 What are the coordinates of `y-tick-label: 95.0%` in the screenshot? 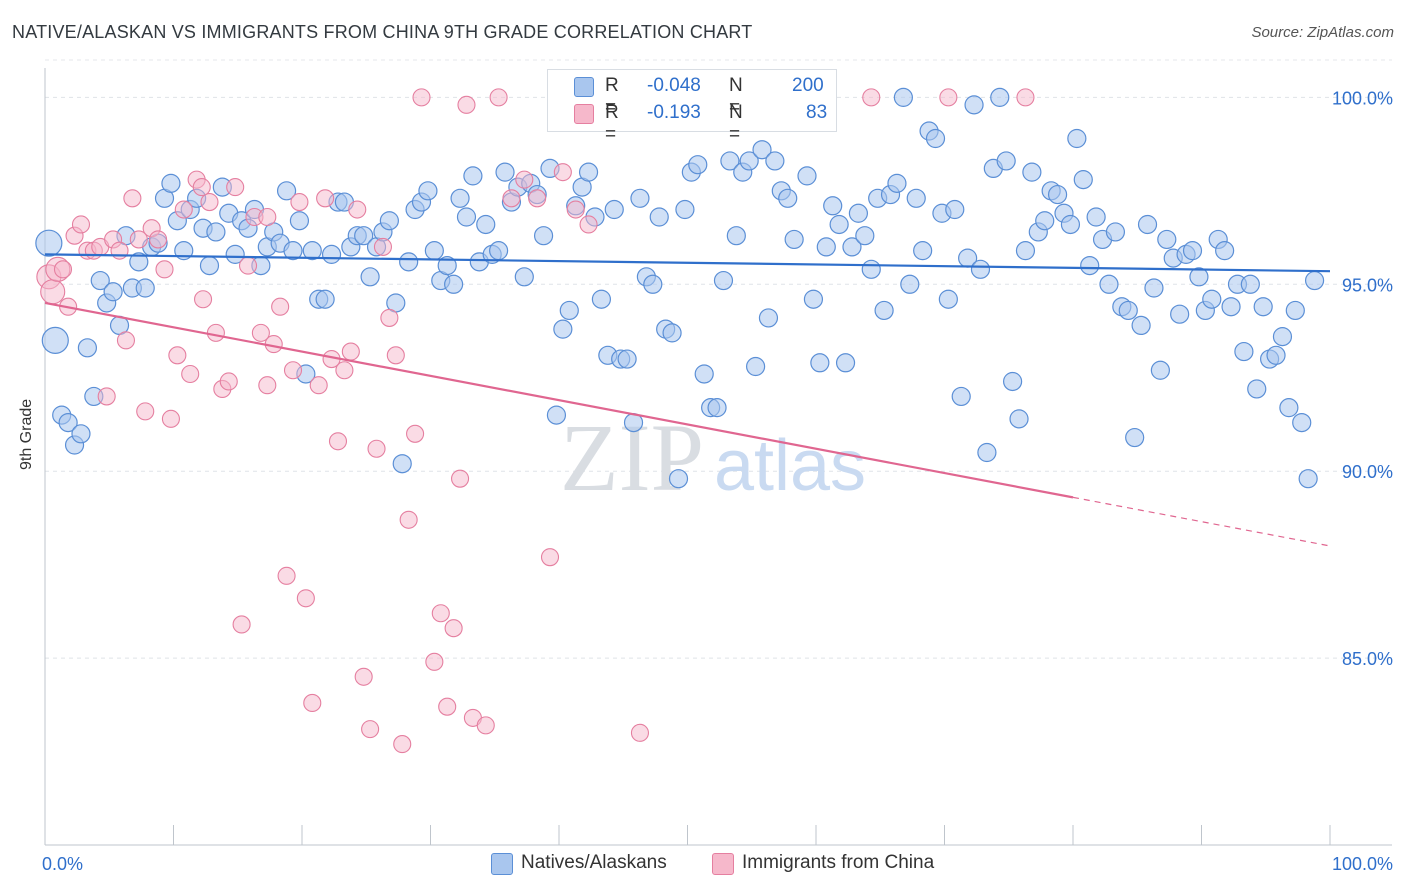 It's located at (1367, 285).